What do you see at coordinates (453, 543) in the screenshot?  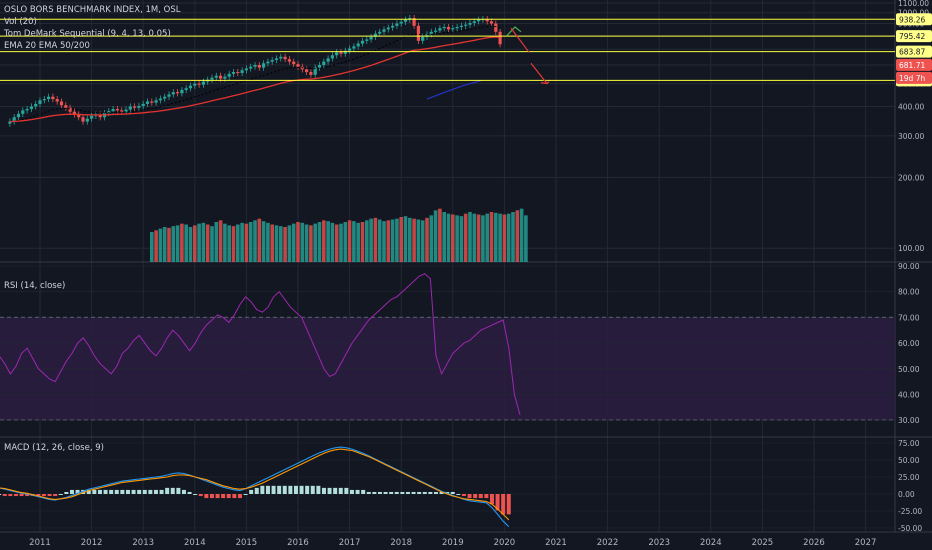 I see `x-tick-2019: 2019` at bounding box center [453, 543].